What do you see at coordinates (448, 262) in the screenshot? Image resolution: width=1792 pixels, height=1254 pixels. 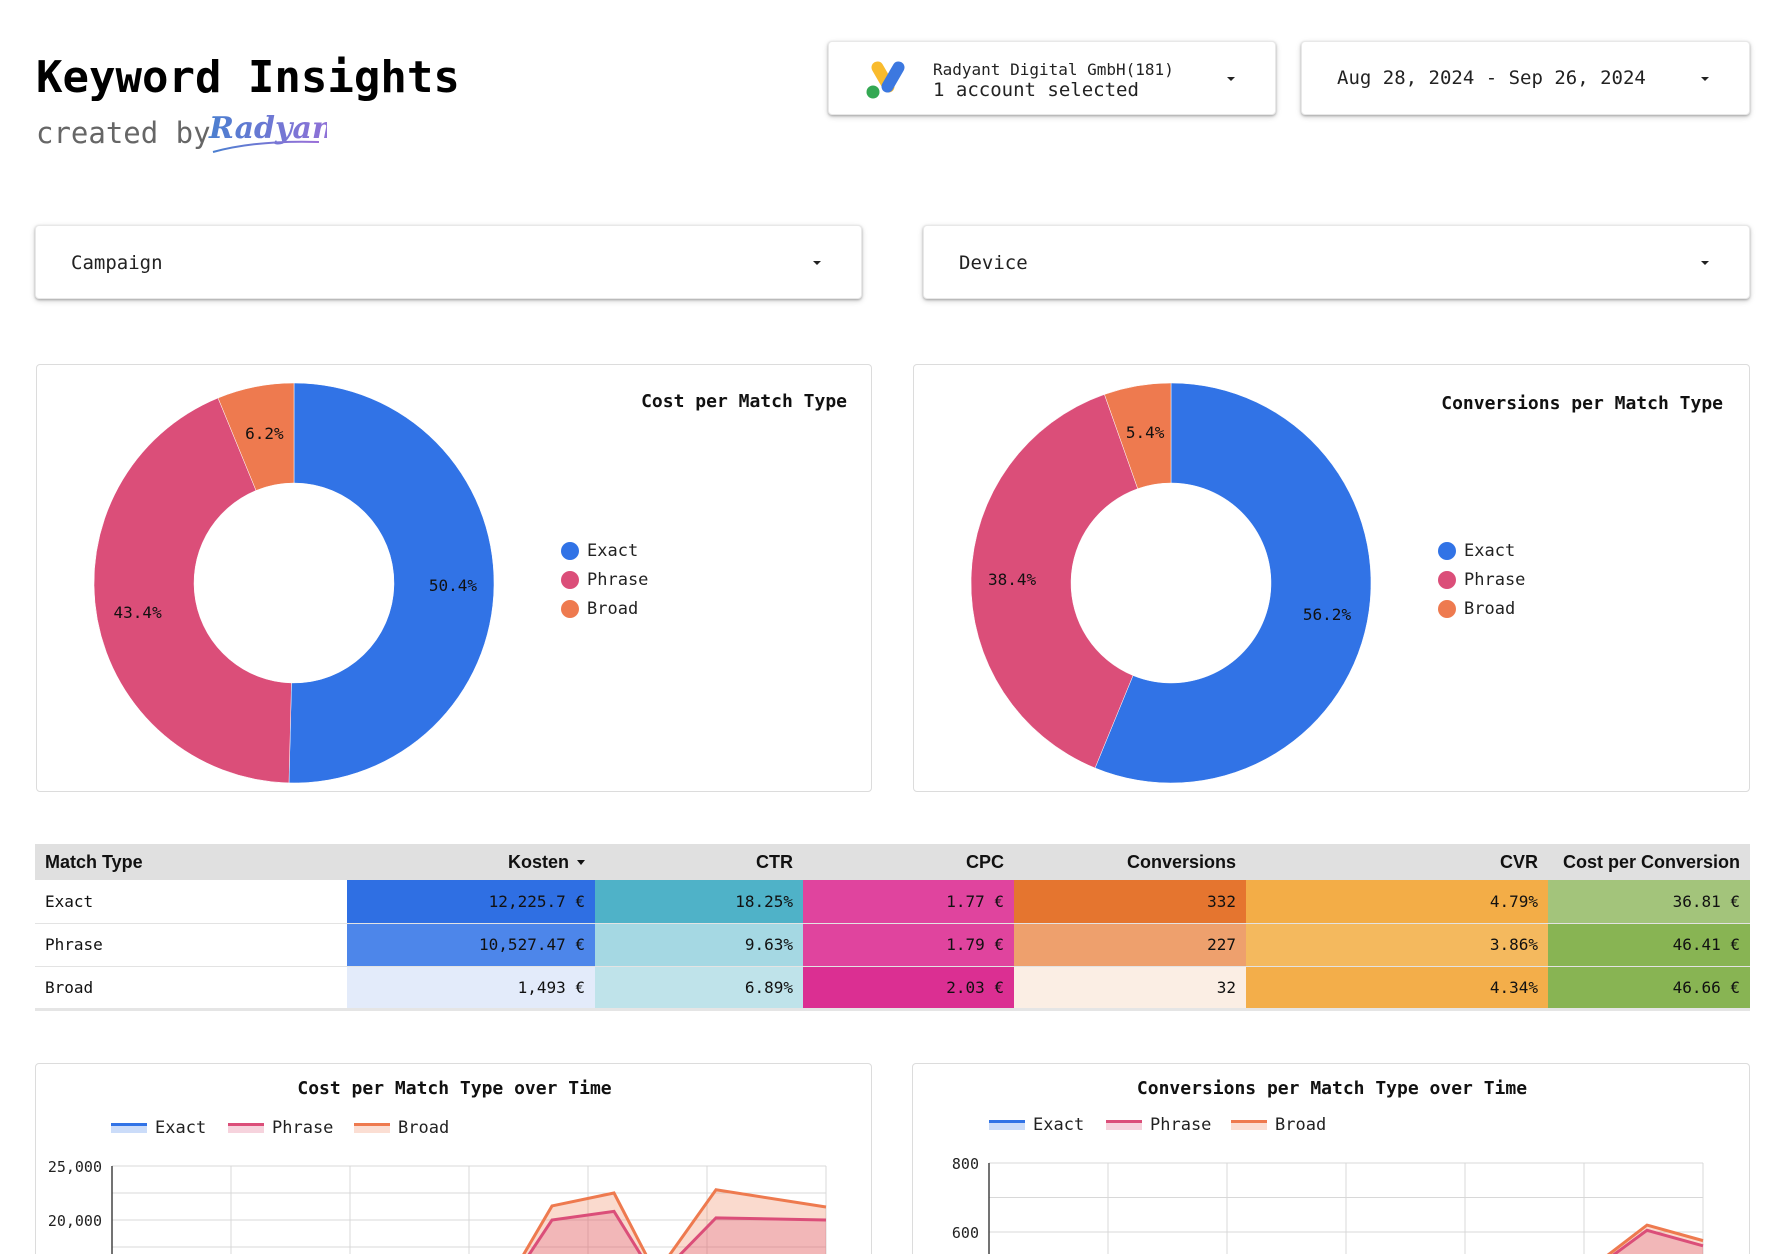 I see `campaign-filter: Campaign` at bounding box center [448, 262].